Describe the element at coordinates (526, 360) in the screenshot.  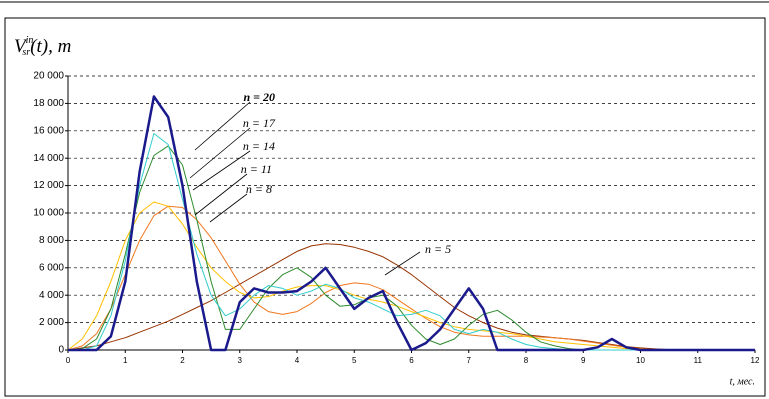
I see `x-tick-label: 8` at that location.